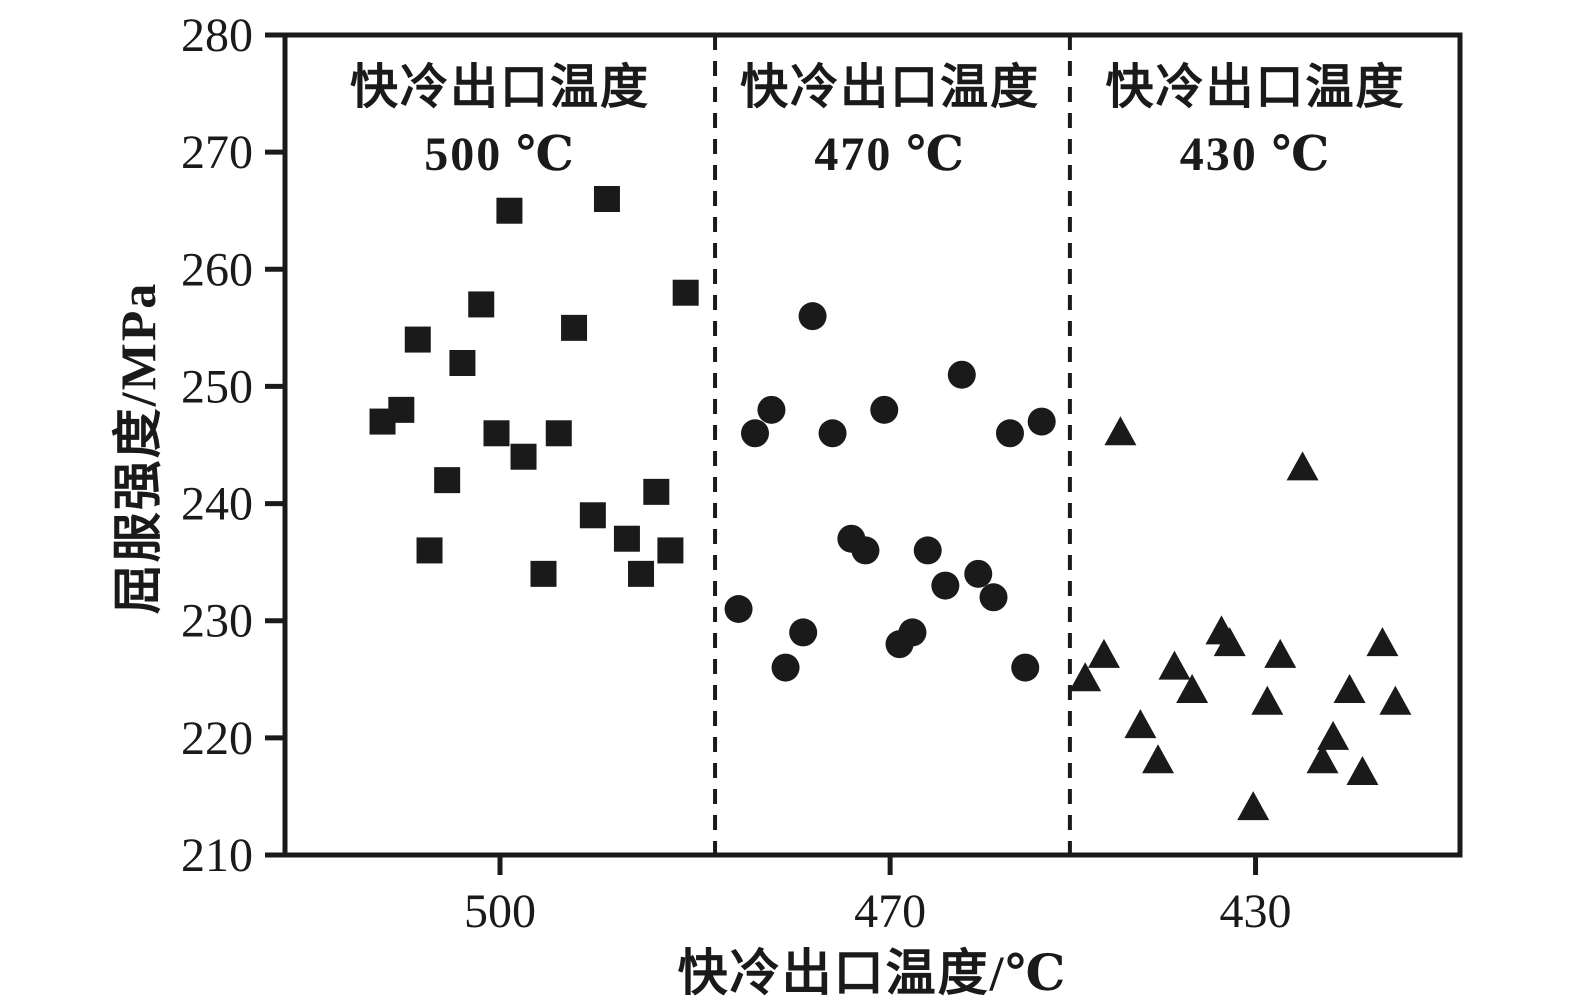 This screenshot has width=1575, height=1007. I want to click on region-label: 430 ℃, so click(1256, 154).